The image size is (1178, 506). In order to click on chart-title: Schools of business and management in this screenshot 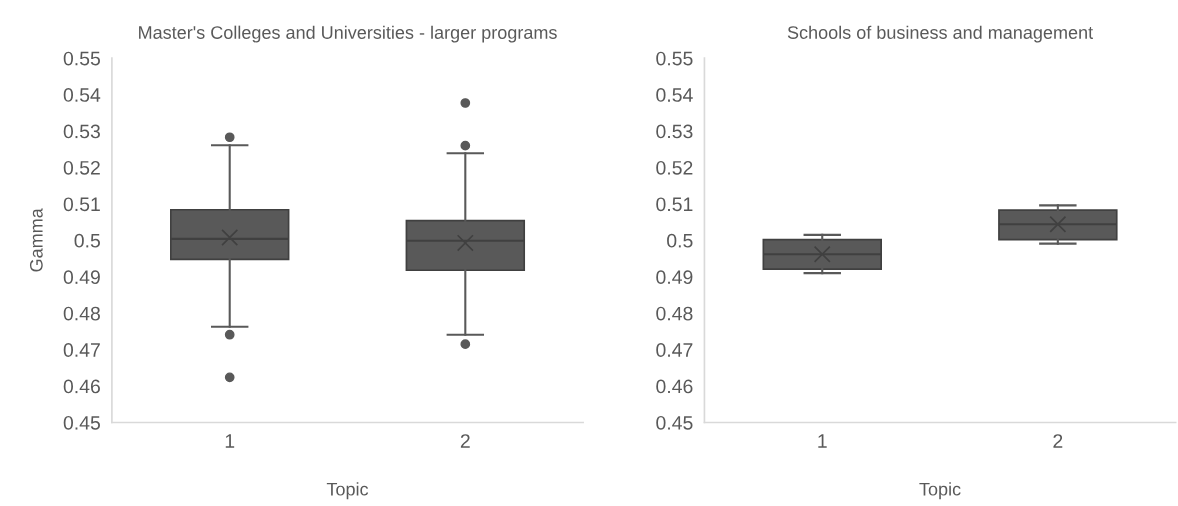, I will do `click(940, 34)`.